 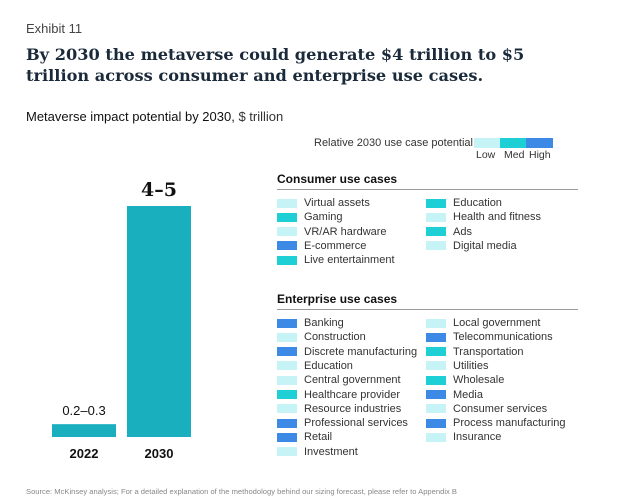 What do you see at coordinates (539, 143) in the screenshot?
I see `legend-swatch-high` at bounding box center [539, 143].